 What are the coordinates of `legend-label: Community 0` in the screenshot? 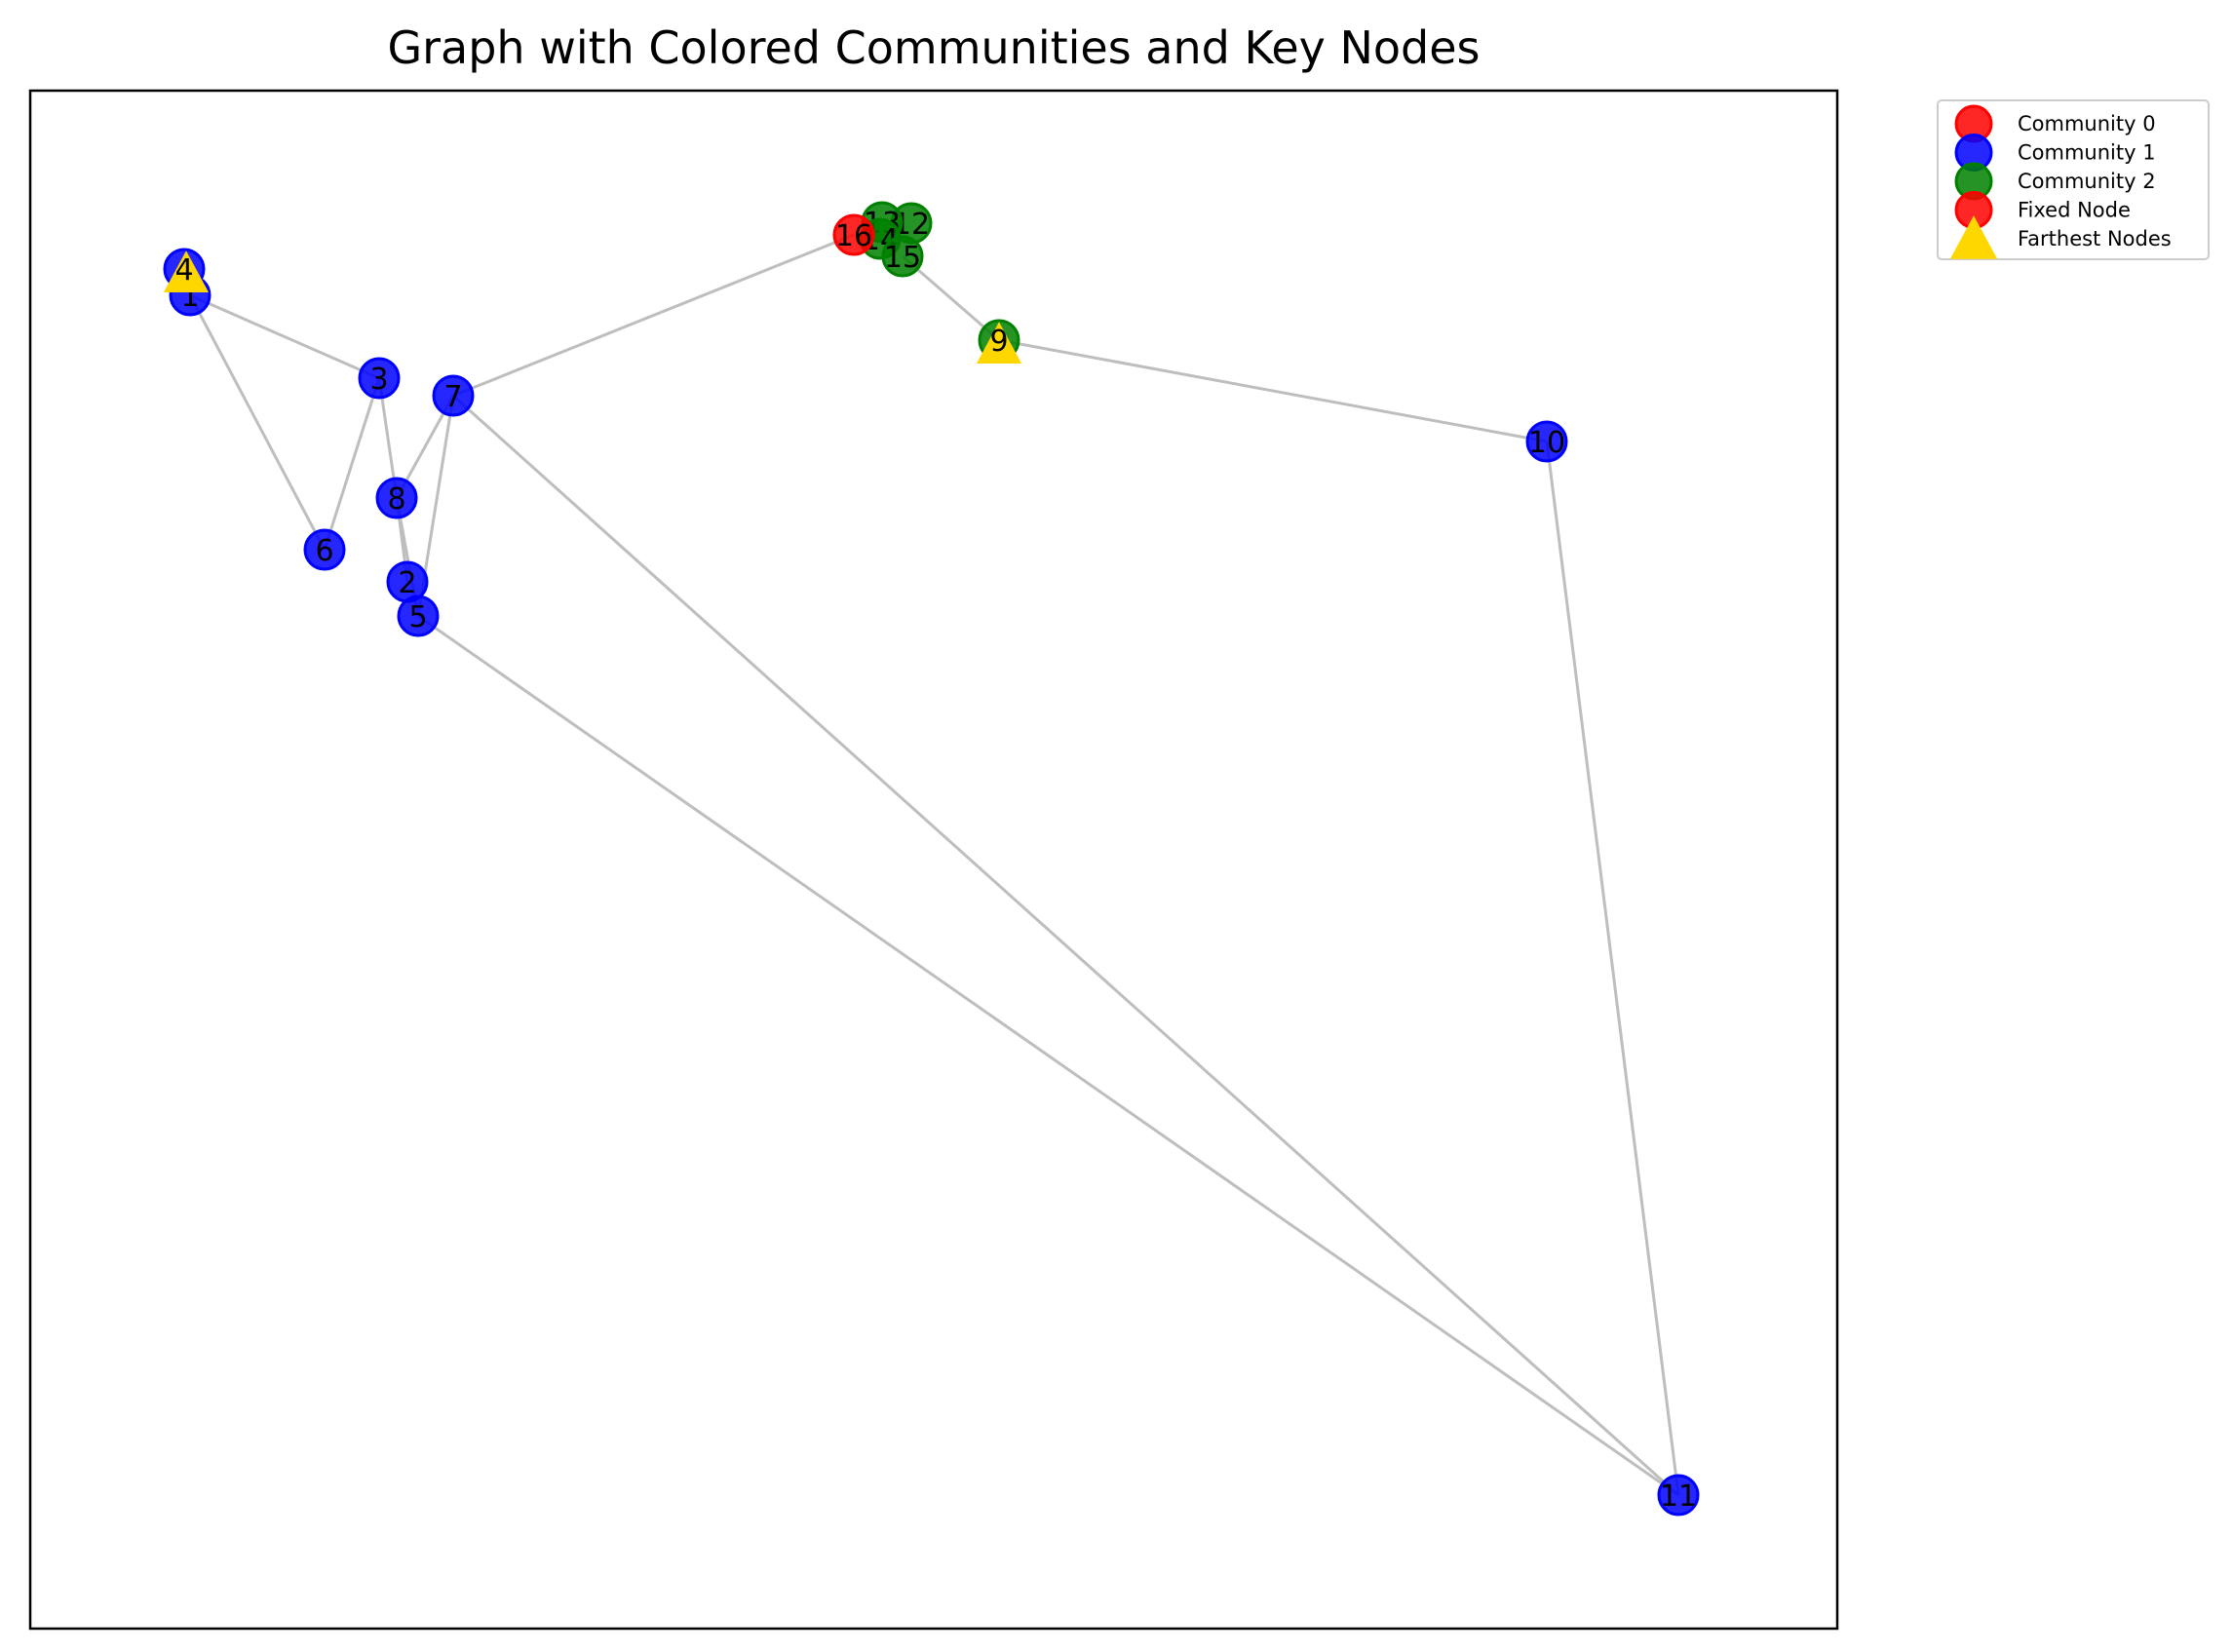 It's located at (2087, 123).